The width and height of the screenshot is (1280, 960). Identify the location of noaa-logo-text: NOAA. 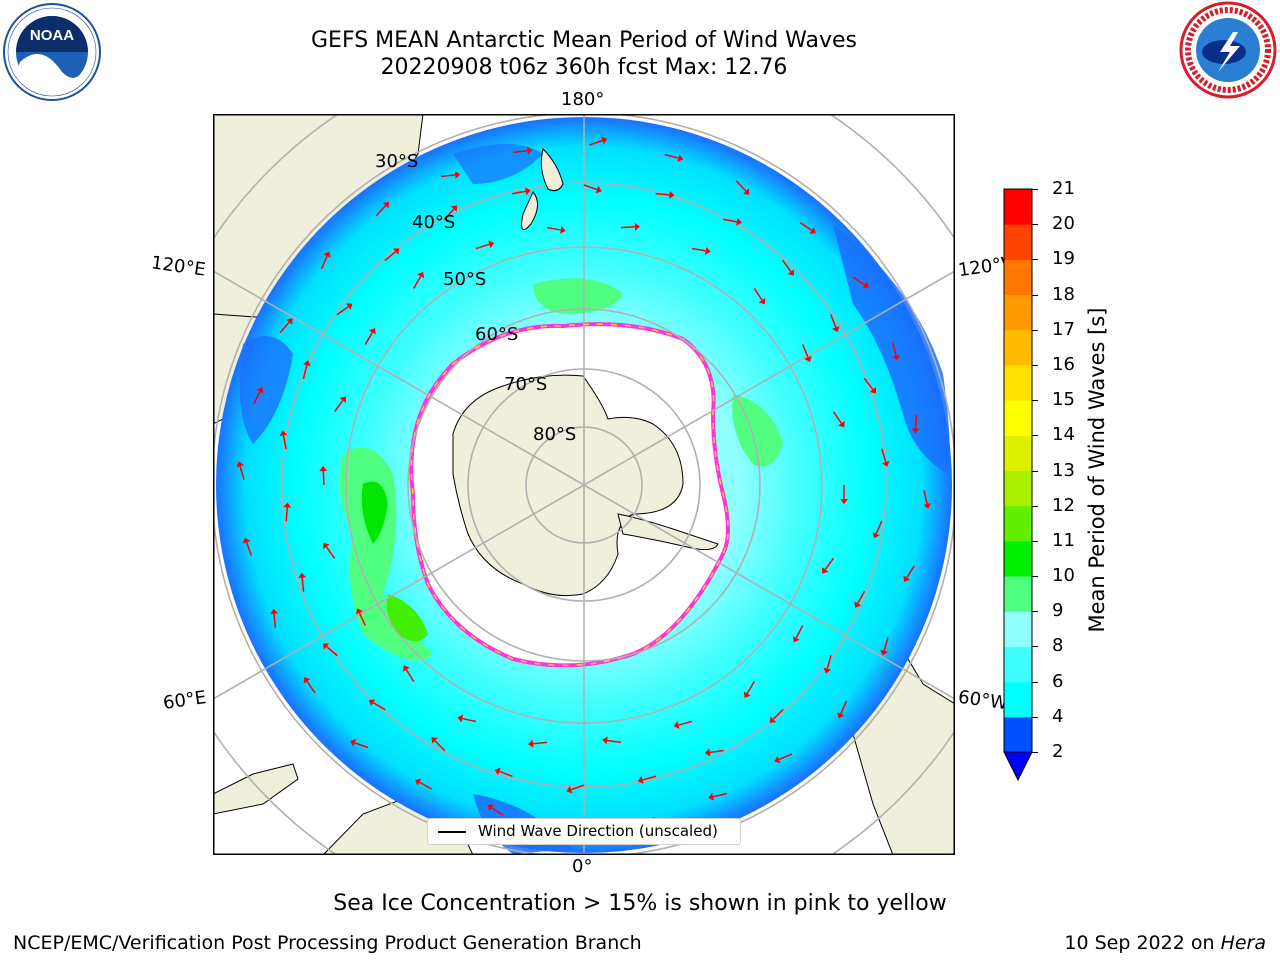
(52, 35).